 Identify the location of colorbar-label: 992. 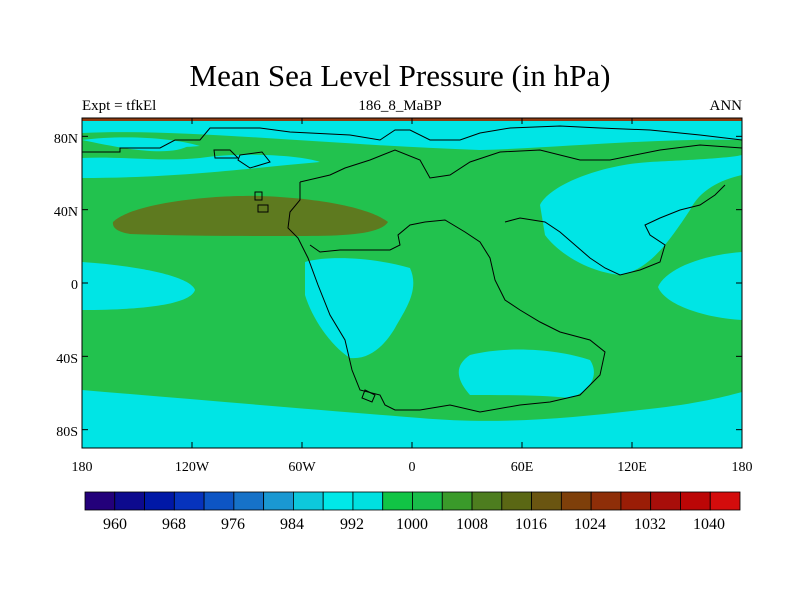
(352, 524).